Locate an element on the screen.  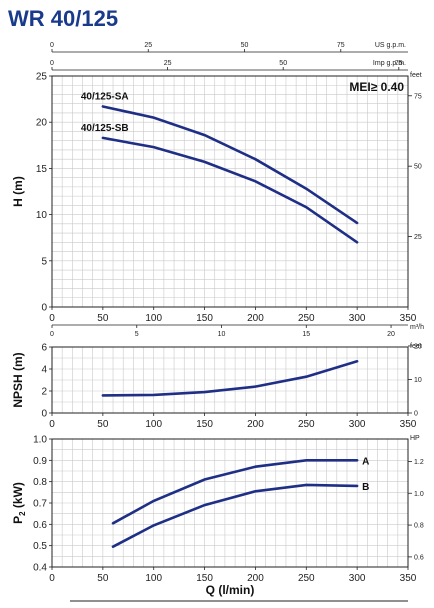
head-x-tick-label: 350 is located at coordinates (408, 318).